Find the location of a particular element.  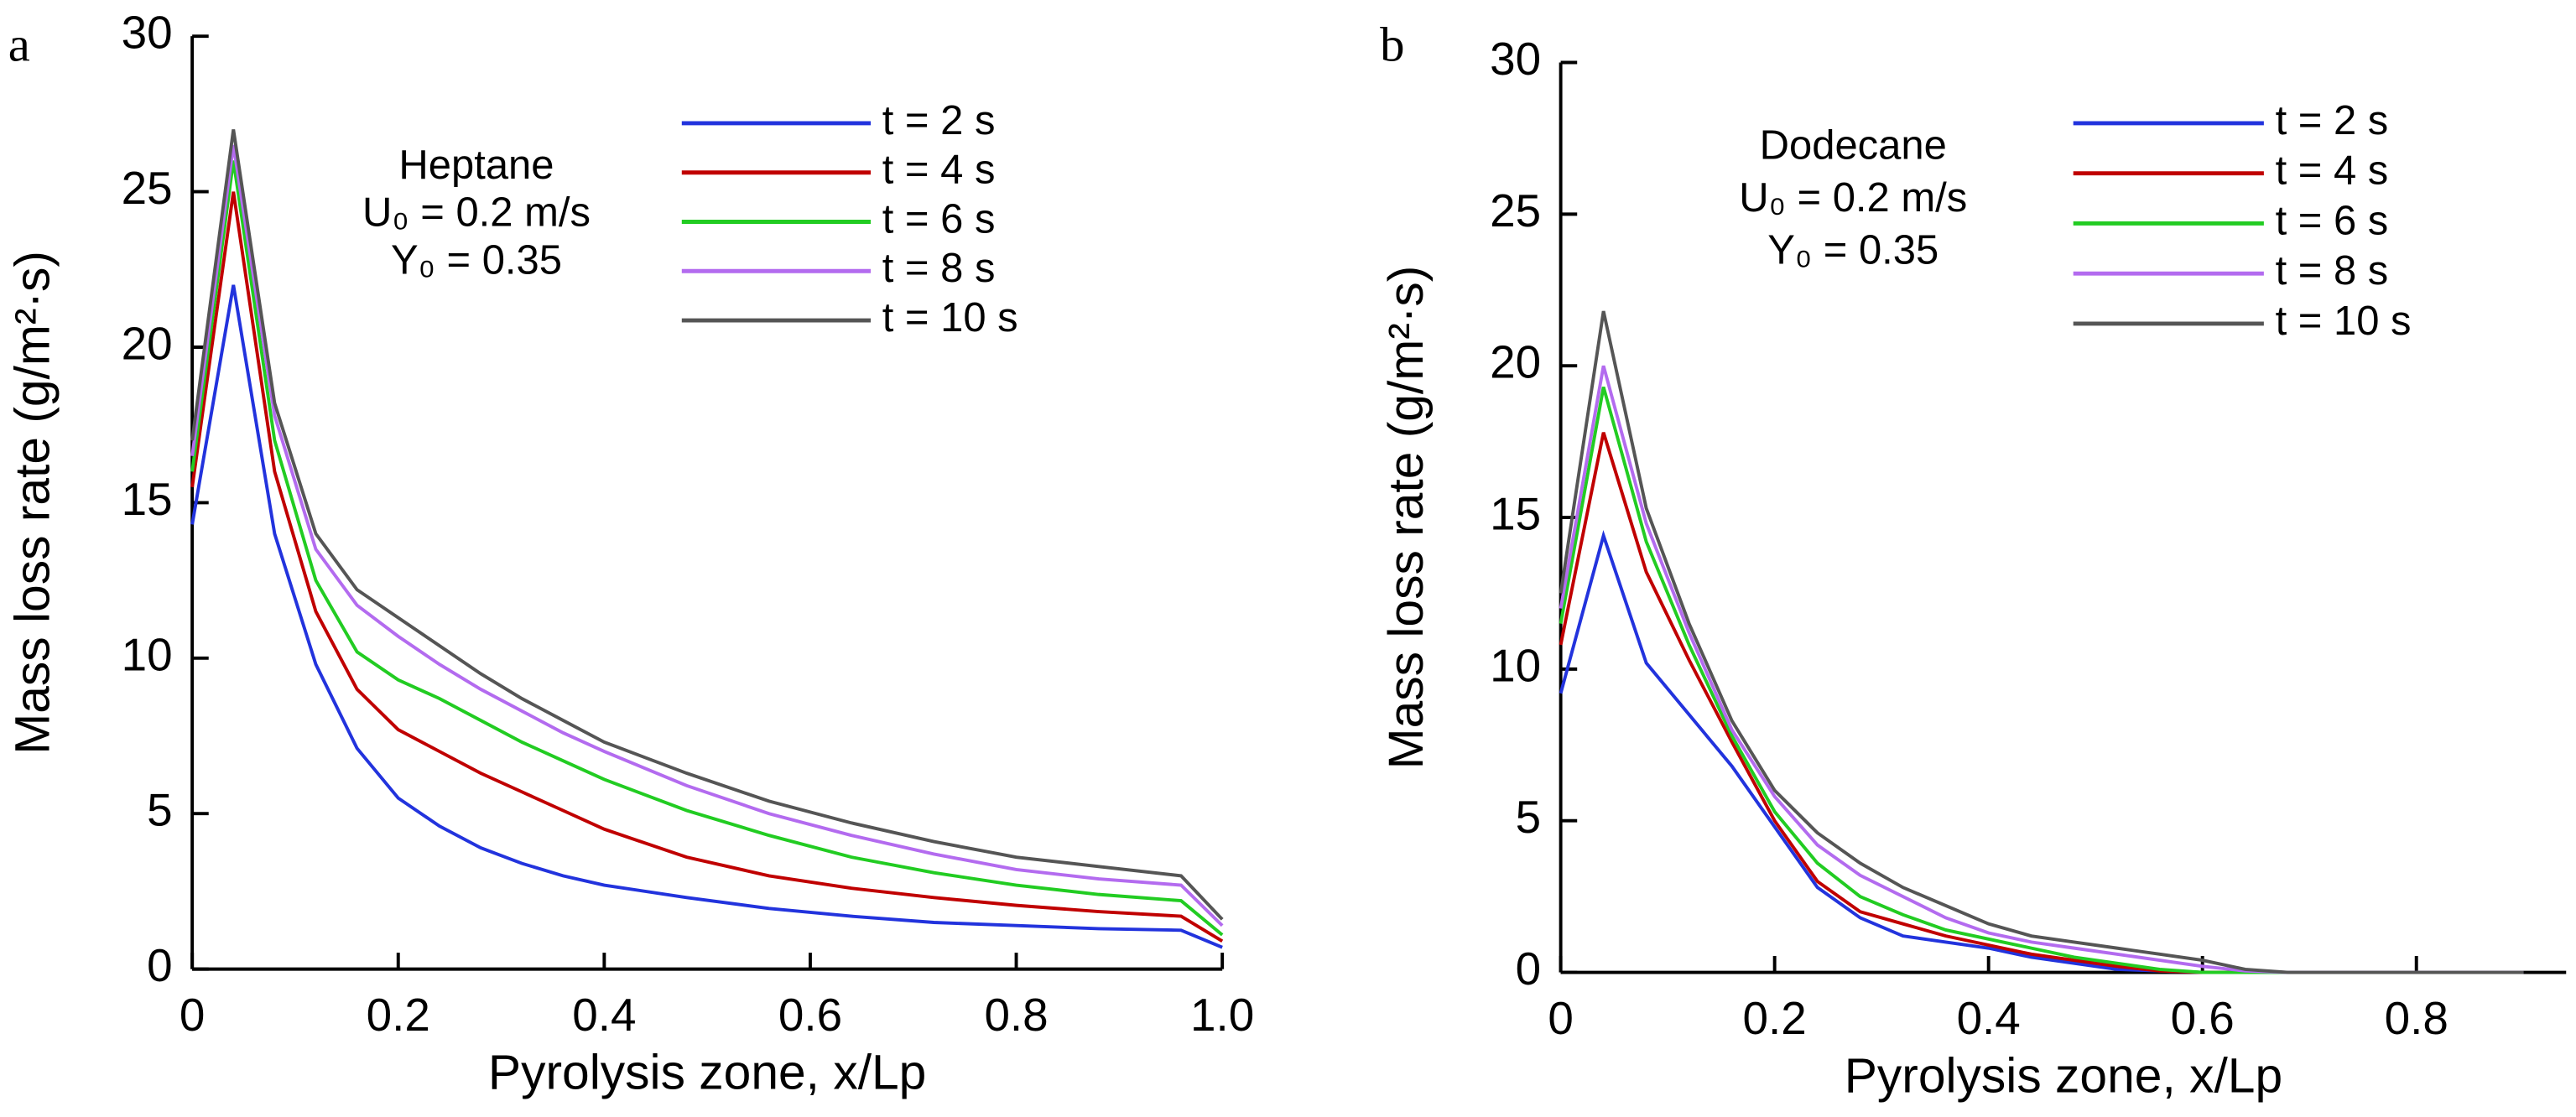

annotation: Dodecane is located at coordinates (1853, 145).